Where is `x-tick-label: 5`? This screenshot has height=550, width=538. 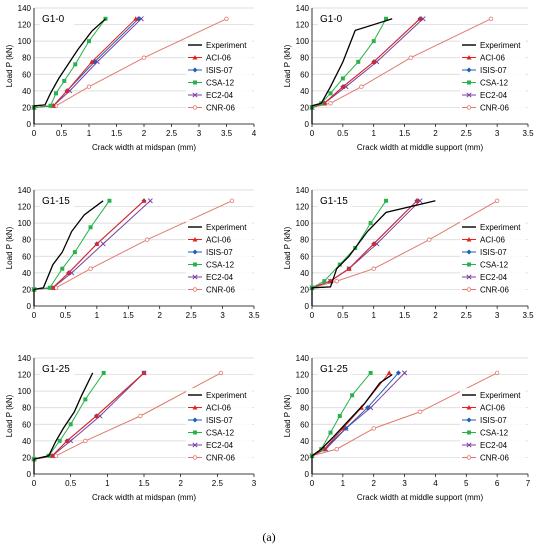
x-tick-label: 5 is located at coordinates (466, 483).